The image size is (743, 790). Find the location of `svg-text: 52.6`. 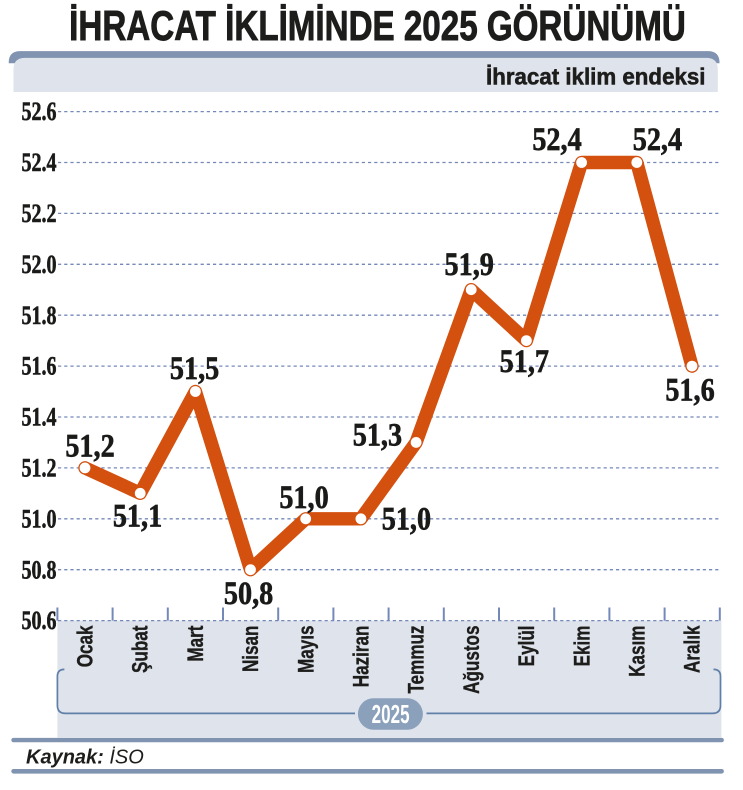

svg-text: 52.6 is located at coordinates (38, 112).